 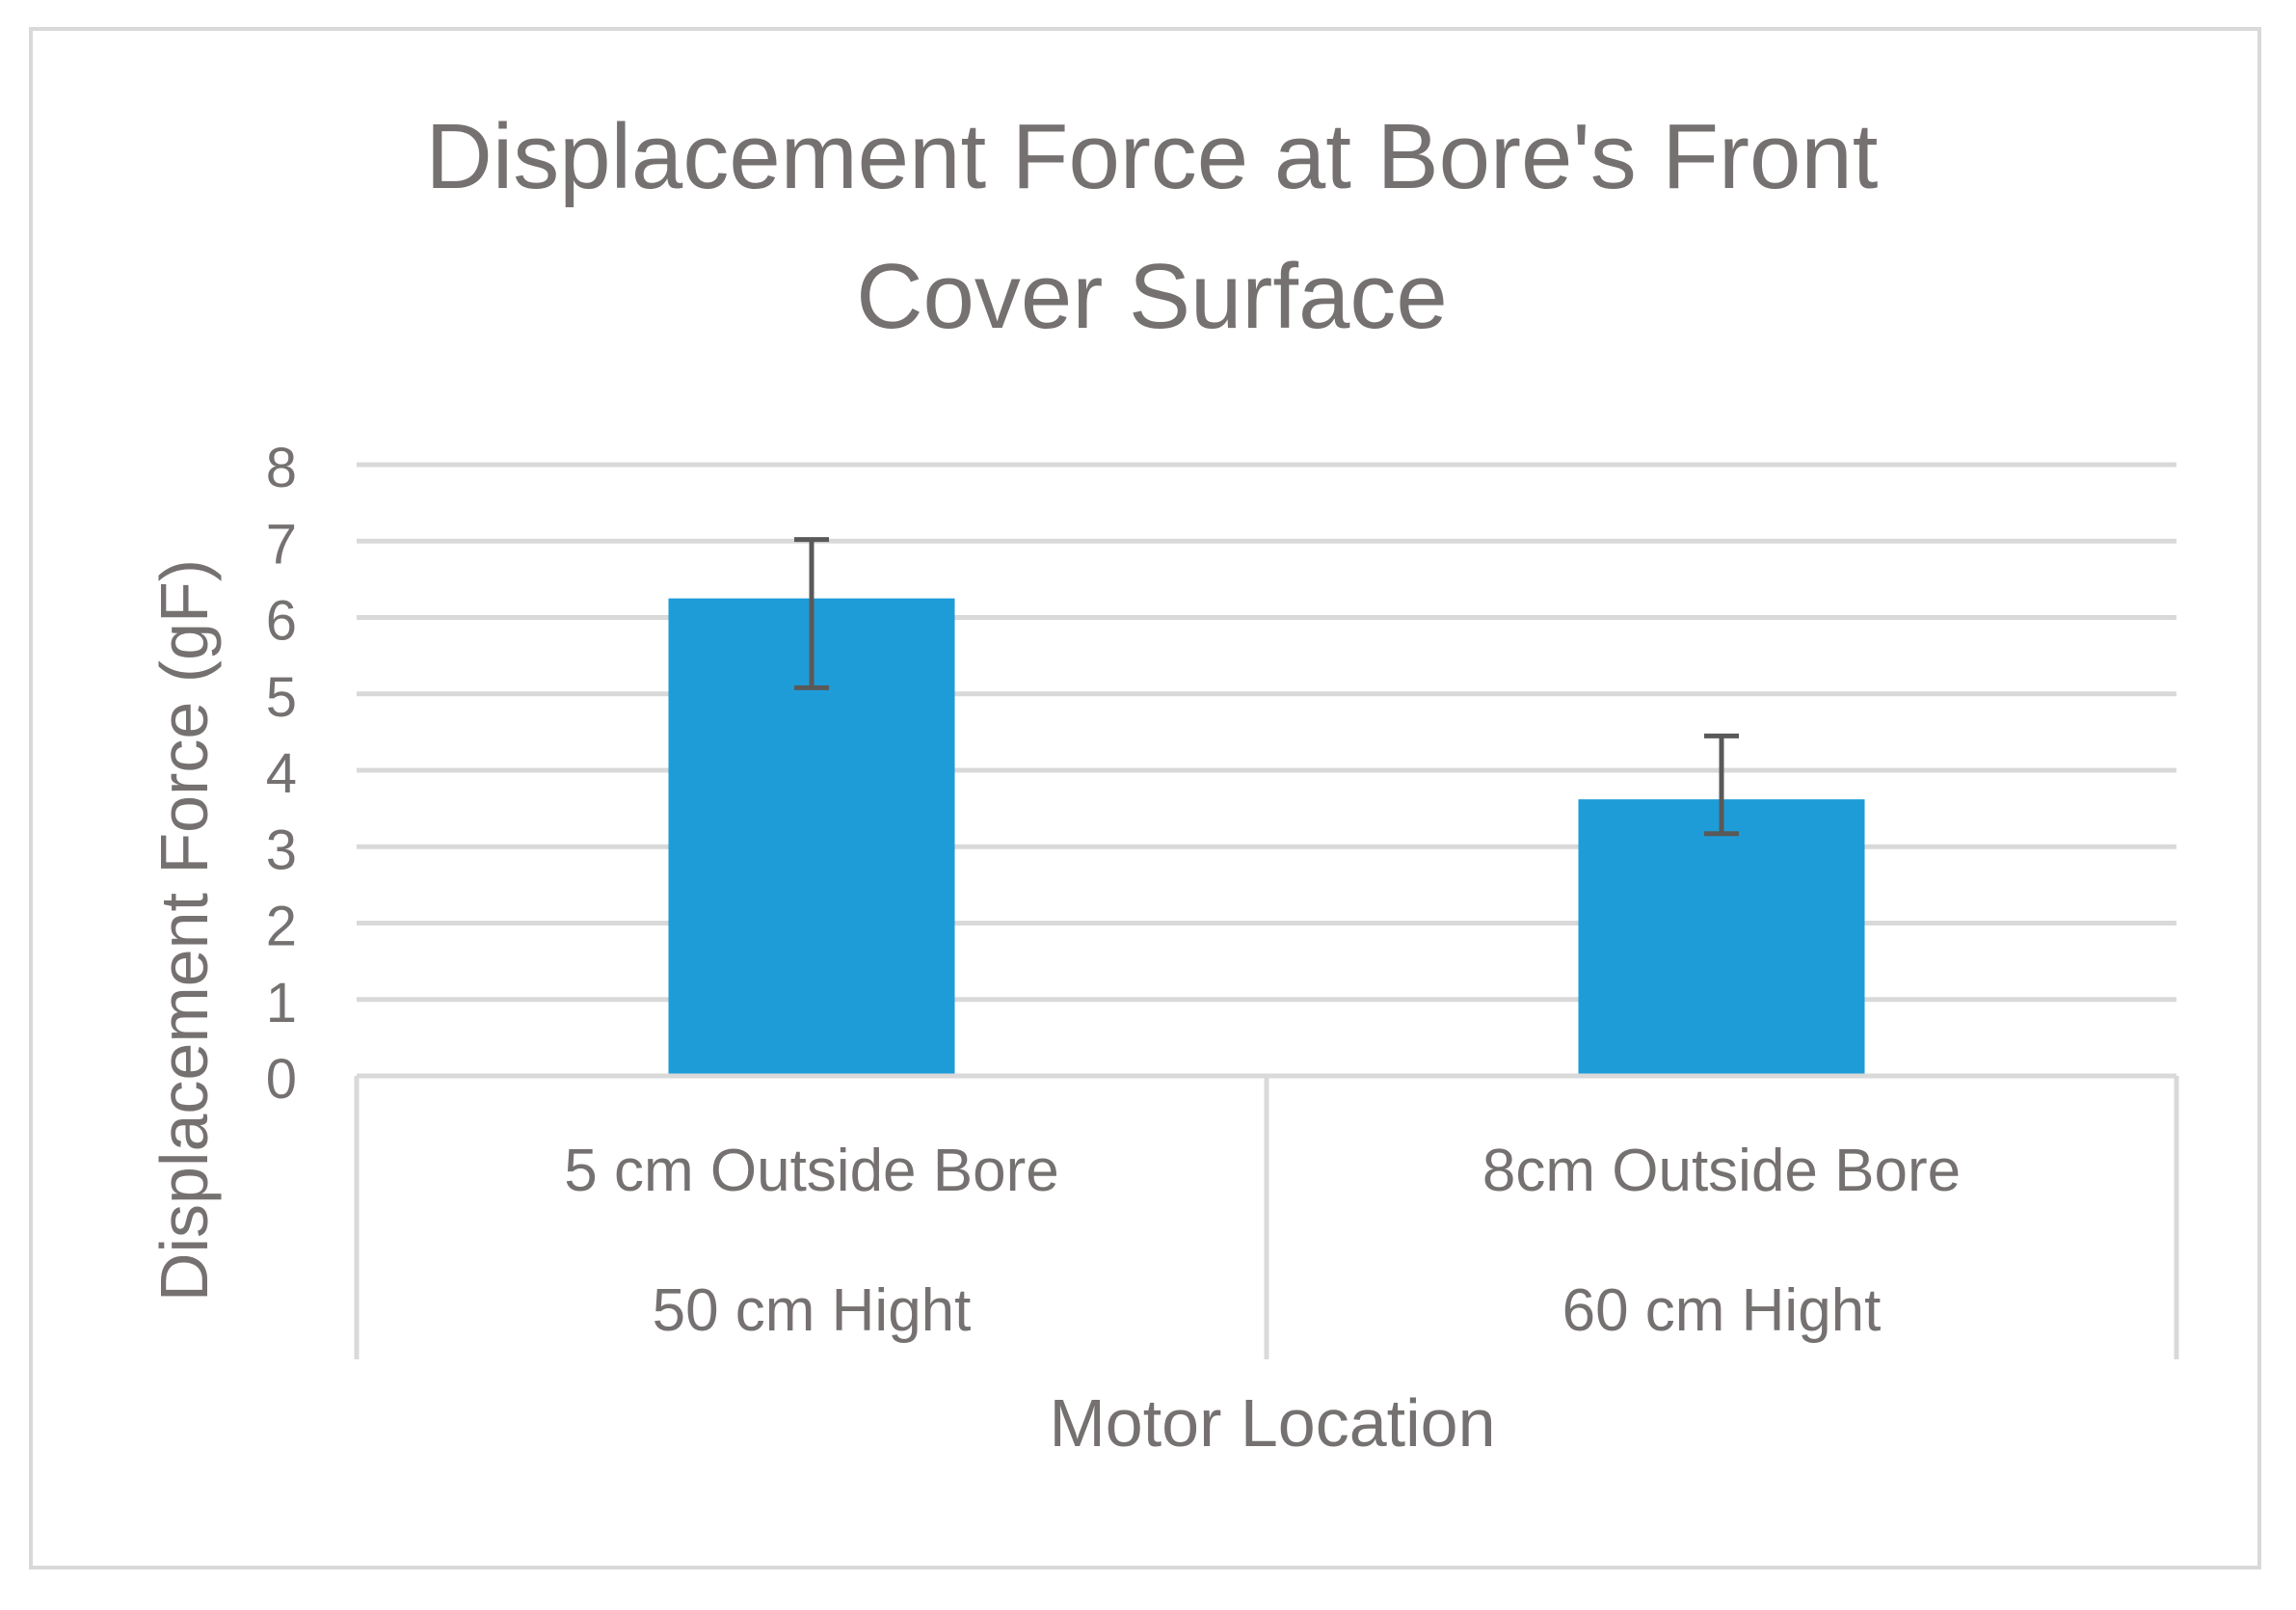 What do you see at coordinates (184, 930) in the screenshot?
I see `y-axis-title: Displacement Force (gF)` at bounding box center [184, 930].